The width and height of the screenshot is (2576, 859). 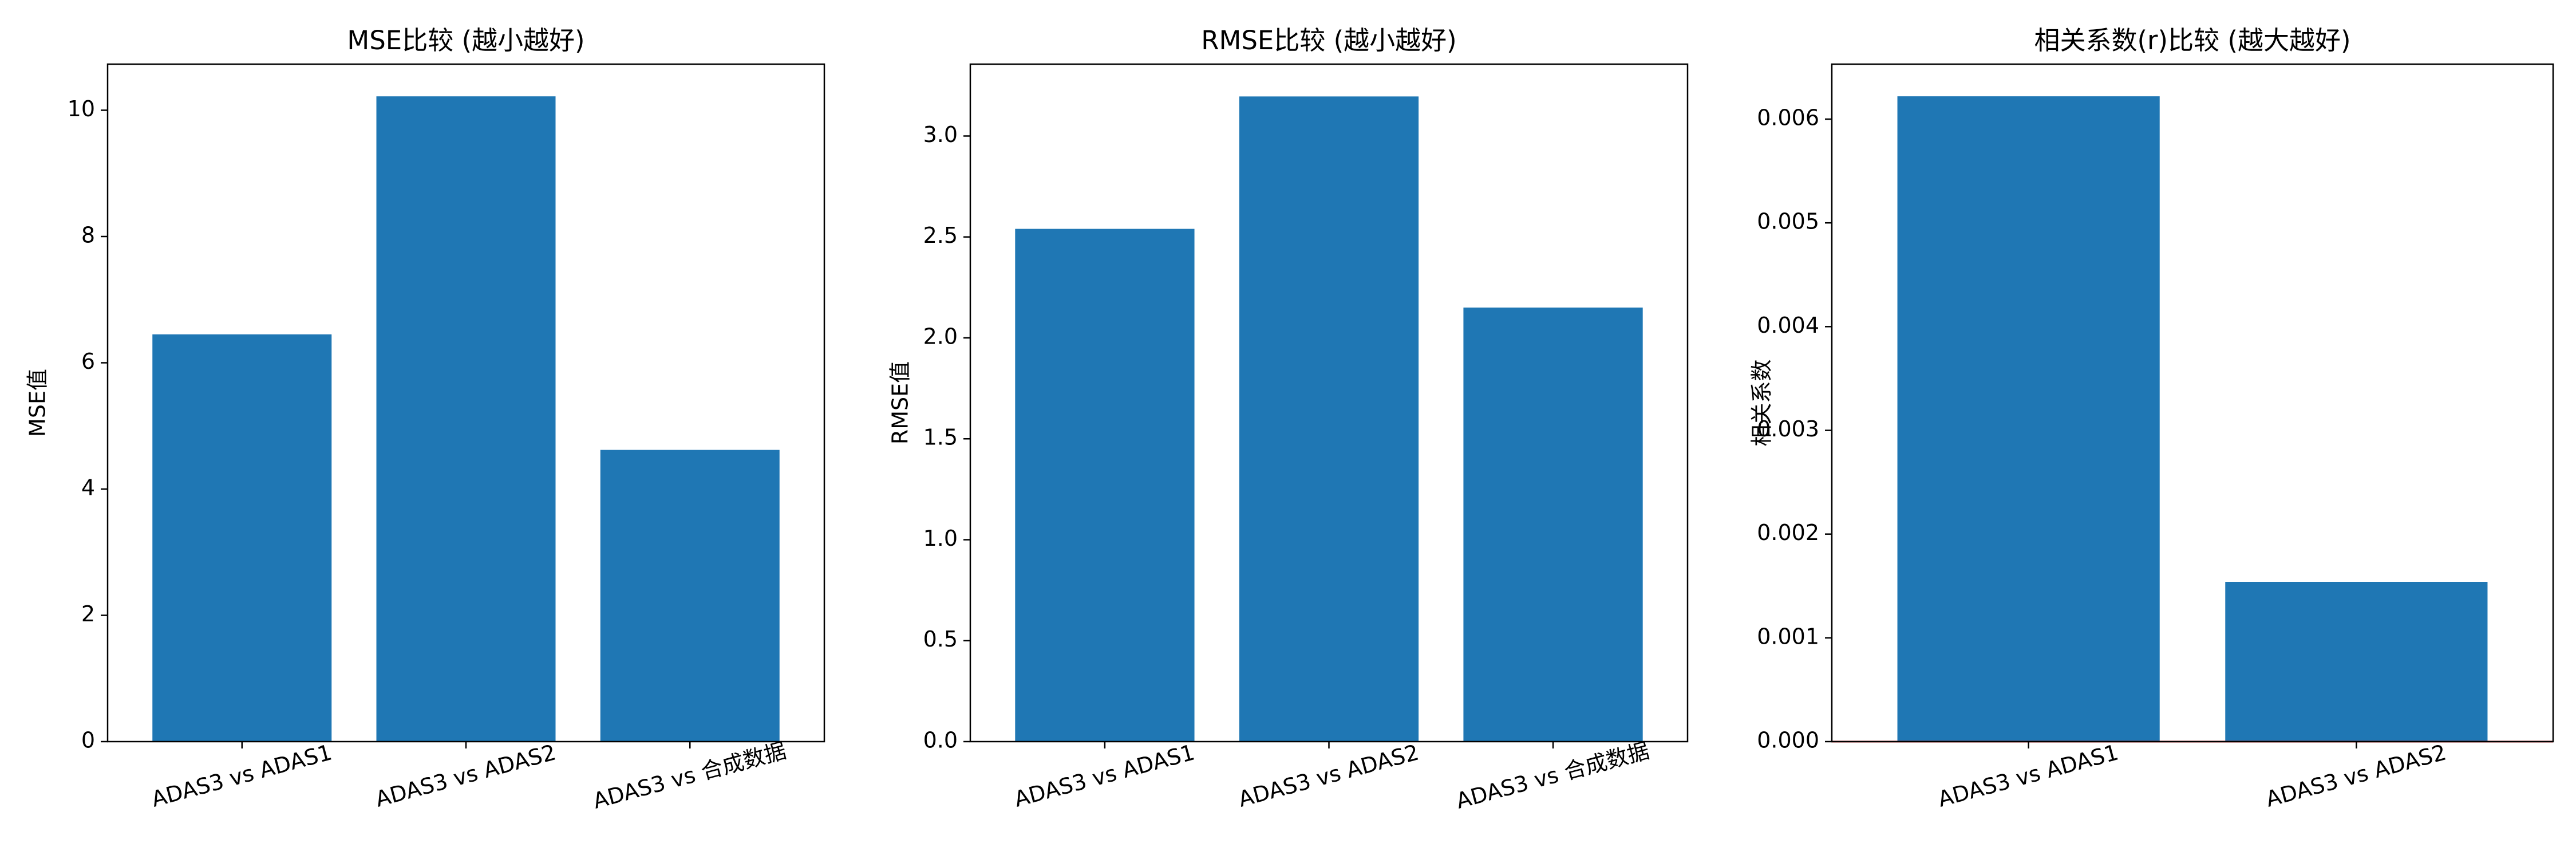 What do you see at coordinates (2192, 40) in the screenshot?
I see `chart-title: 相关系数(r)比较 (越大越好)` at bounding box center [2192, 40].